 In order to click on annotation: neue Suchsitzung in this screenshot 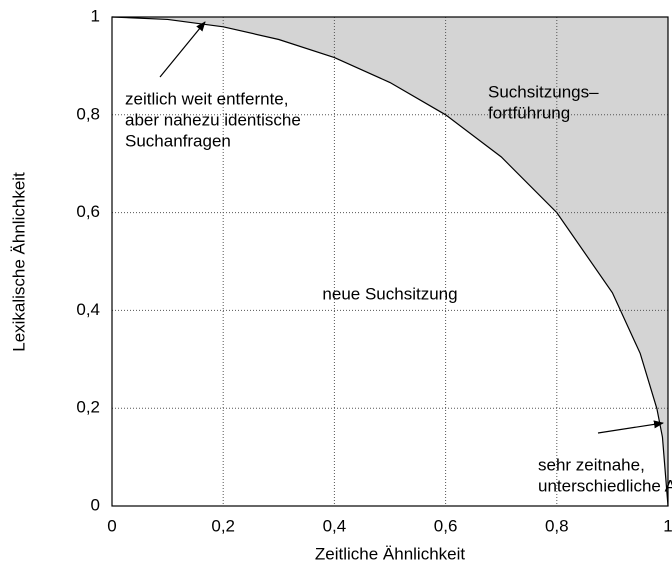, I will do `click(389, 293)`.